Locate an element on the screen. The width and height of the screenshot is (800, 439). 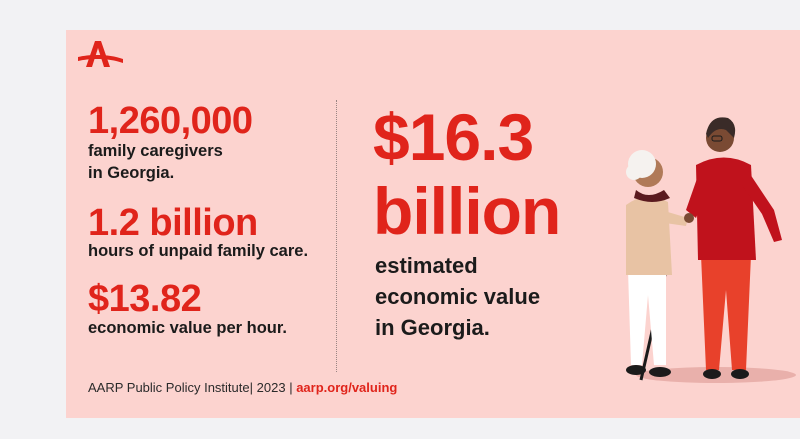
economic-value-amount: $16.3 is located at coordinates (453, 137).